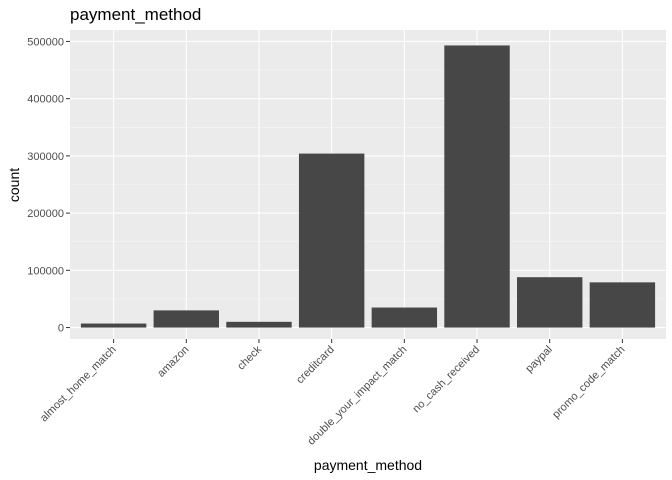 The width and height of the screenshot is (672, 480). Describe the element at coordinates (331, 240) in the screenshot. I see `bar-creditcard` at that location.